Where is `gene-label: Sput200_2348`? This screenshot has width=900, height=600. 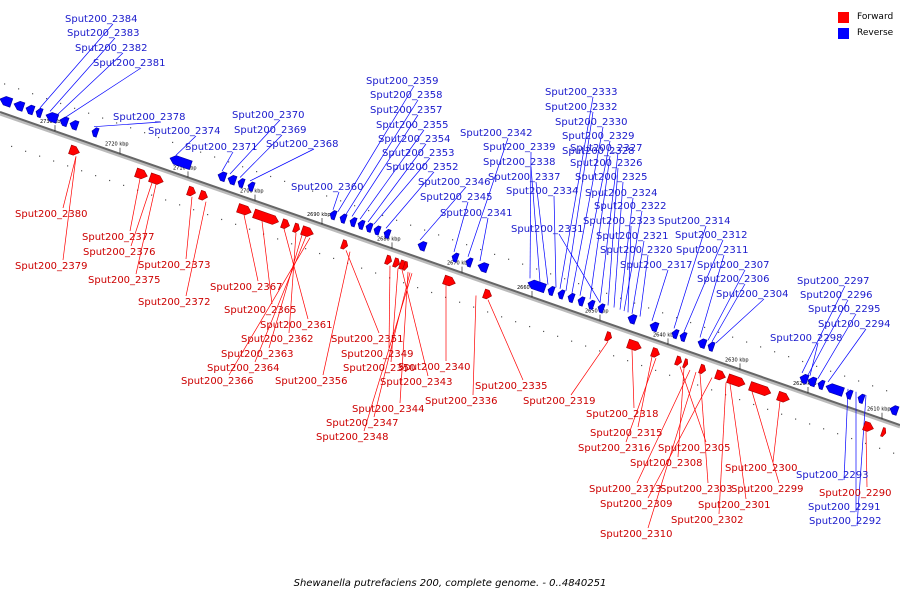 gene-label: Sput200_2348 is located at coordinates (352, 437).